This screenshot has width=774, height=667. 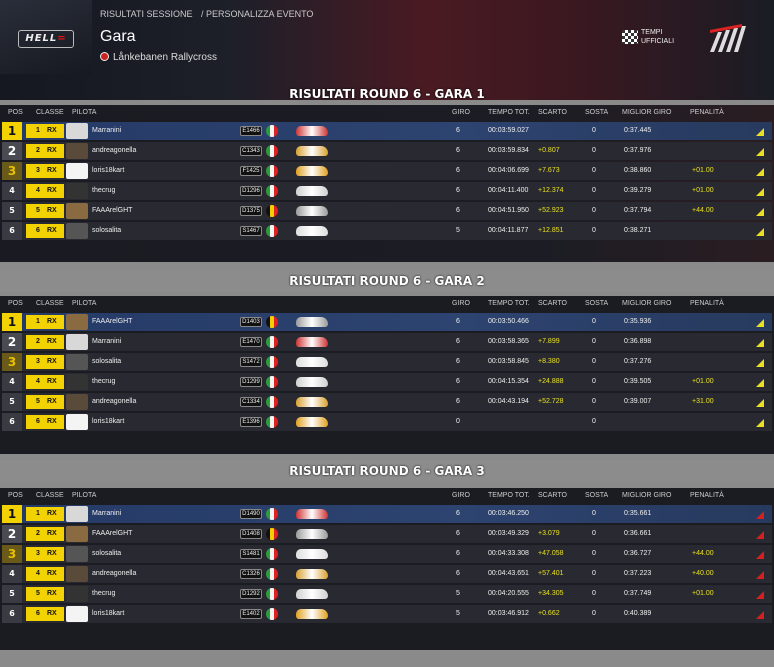 What do you see at coordinates (251, 614) in the screenshot?
I see `car-number: E1402` at bounding box center [251, 614].